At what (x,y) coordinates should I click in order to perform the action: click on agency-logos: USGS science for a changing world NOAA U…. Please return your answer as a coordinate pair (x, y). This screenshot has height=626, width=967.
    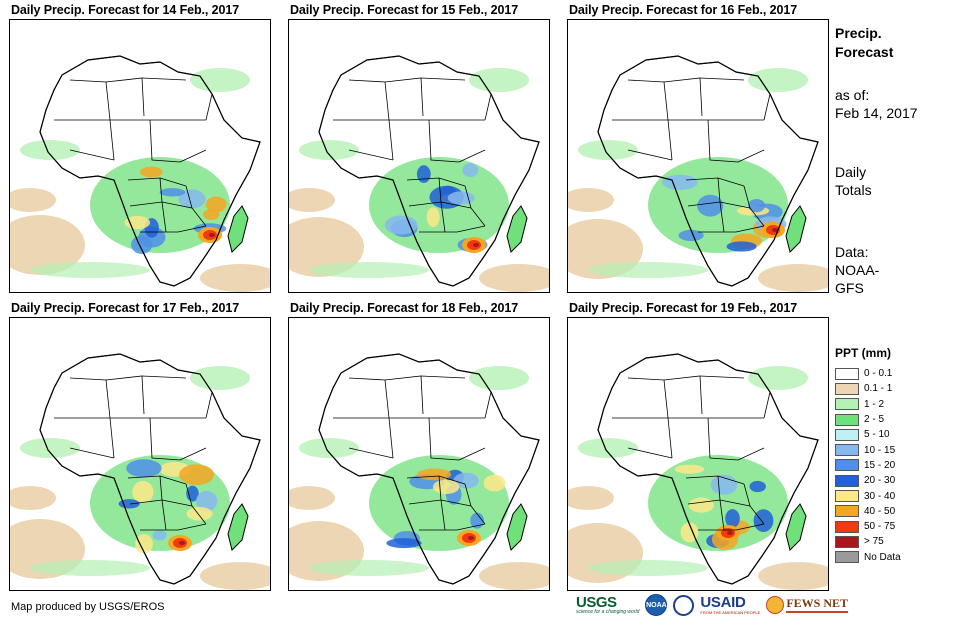
    Looking at the image, I should click on (712, 605).